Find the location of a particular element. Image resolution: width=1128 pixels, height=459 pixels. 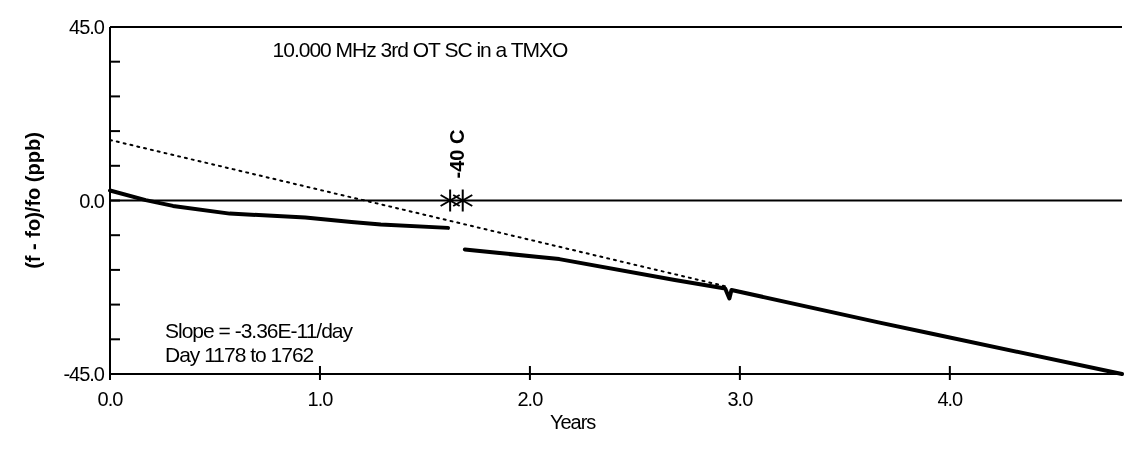

x-tick-label: 4.0 is located at coordinates (950, 399).